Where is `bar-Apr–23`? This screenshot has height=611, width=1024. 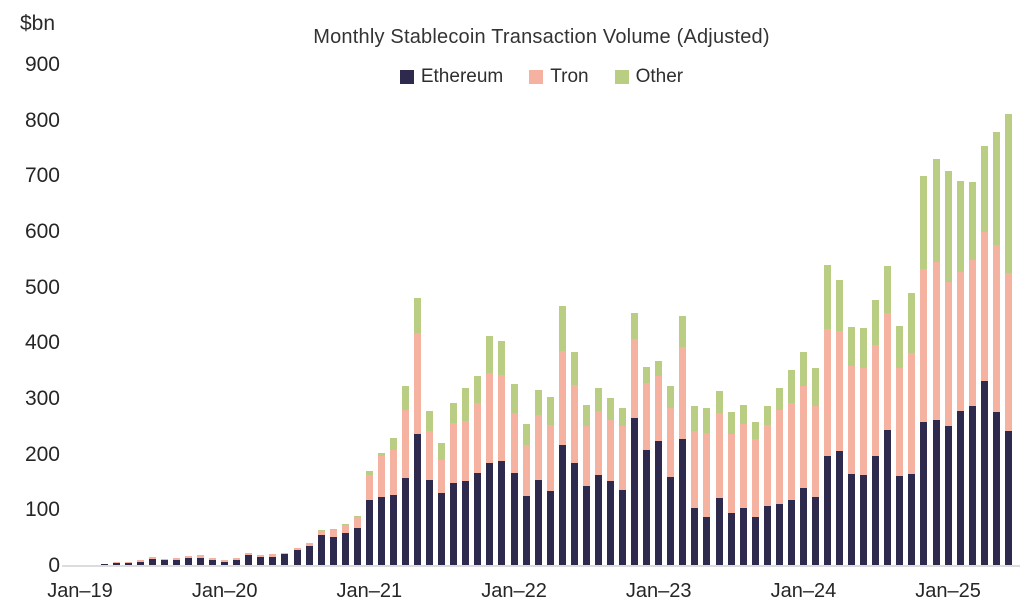
bar-Apr–23 is located at coordinates (695, 486).